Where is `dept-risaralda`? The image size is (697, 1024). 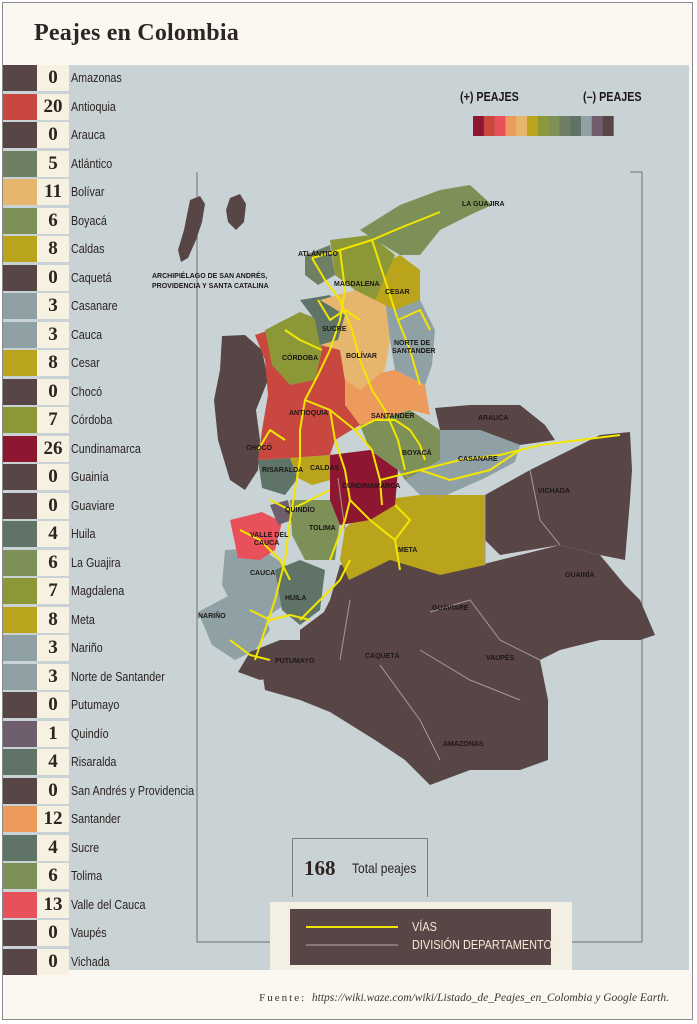 dept-risaralda is located at coordinates (278, 476).